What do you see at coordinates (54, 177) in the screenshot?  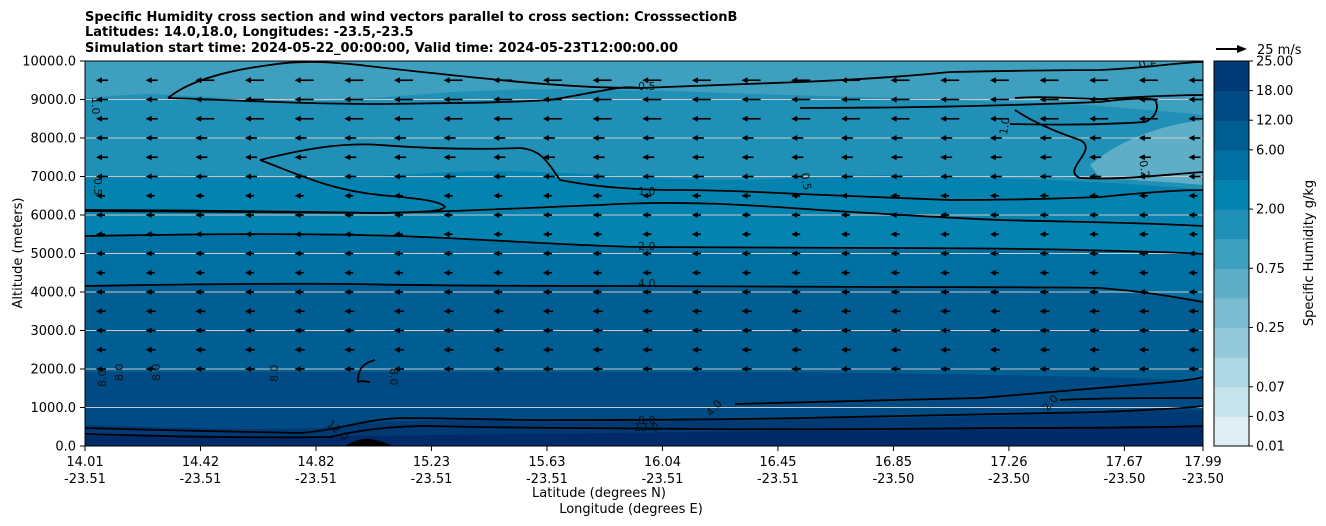 I see `y-tick-label: 7000.0` at bounding box center [54, 177].